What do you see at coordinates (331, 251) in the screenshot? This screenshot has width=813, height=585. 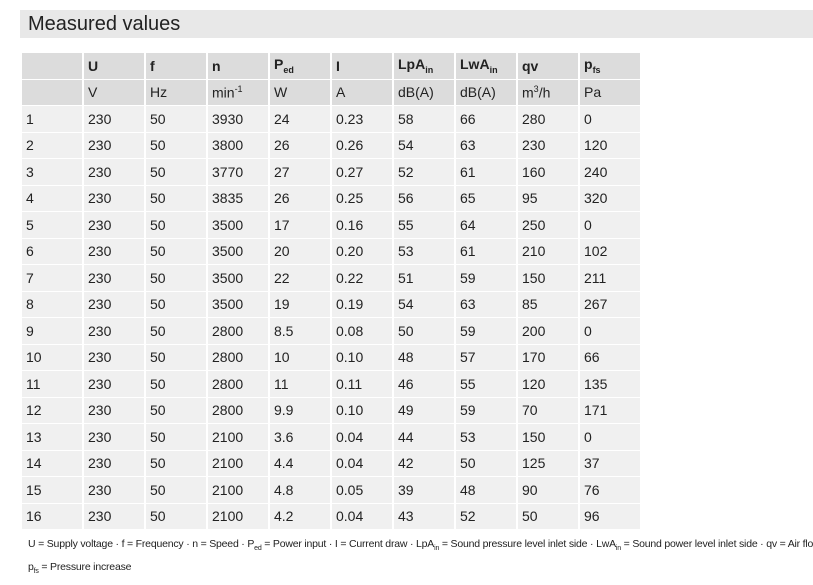 I see `data-row: 6 230 50 3500 20 0.20 53 61 210 102` at bounding box center [331, 251].